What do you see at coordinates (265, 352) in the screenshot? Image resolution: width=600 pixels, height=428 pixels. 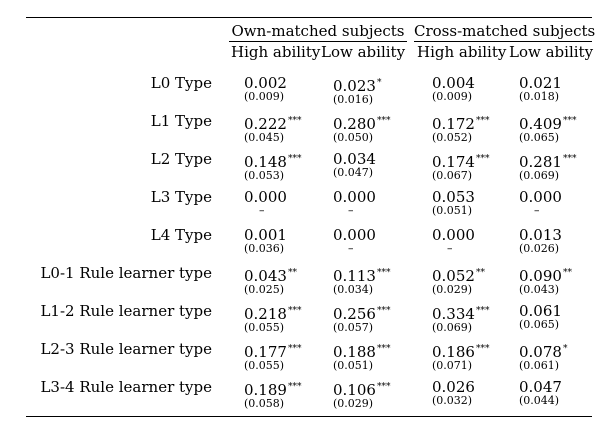 I see `coefficient-value: 0.177` at bounding box center [265, 352].